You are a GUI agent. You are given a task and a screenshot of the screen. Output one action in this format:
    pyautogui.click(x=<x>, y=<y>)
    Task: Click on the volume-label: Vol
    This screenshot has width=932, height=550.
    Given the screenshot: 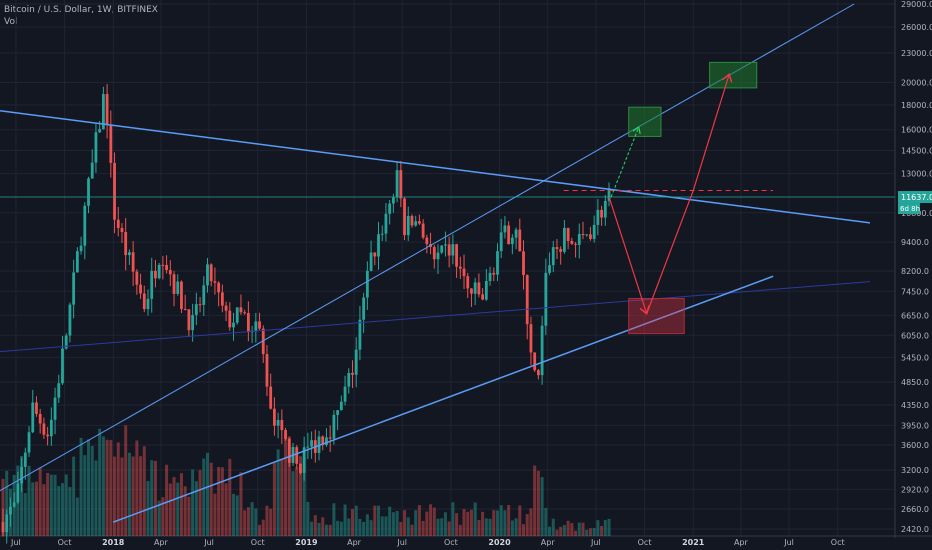 What is the action you would take?
    pyautogui.click(x=11, y=22)
    